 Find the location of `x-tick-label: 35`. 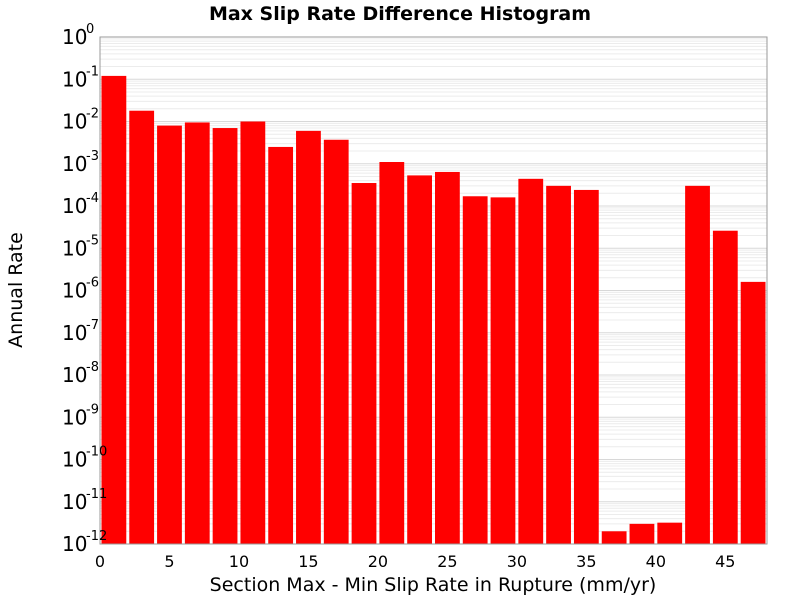

x-tick-label: 35 is located at coordinates (586, 561).